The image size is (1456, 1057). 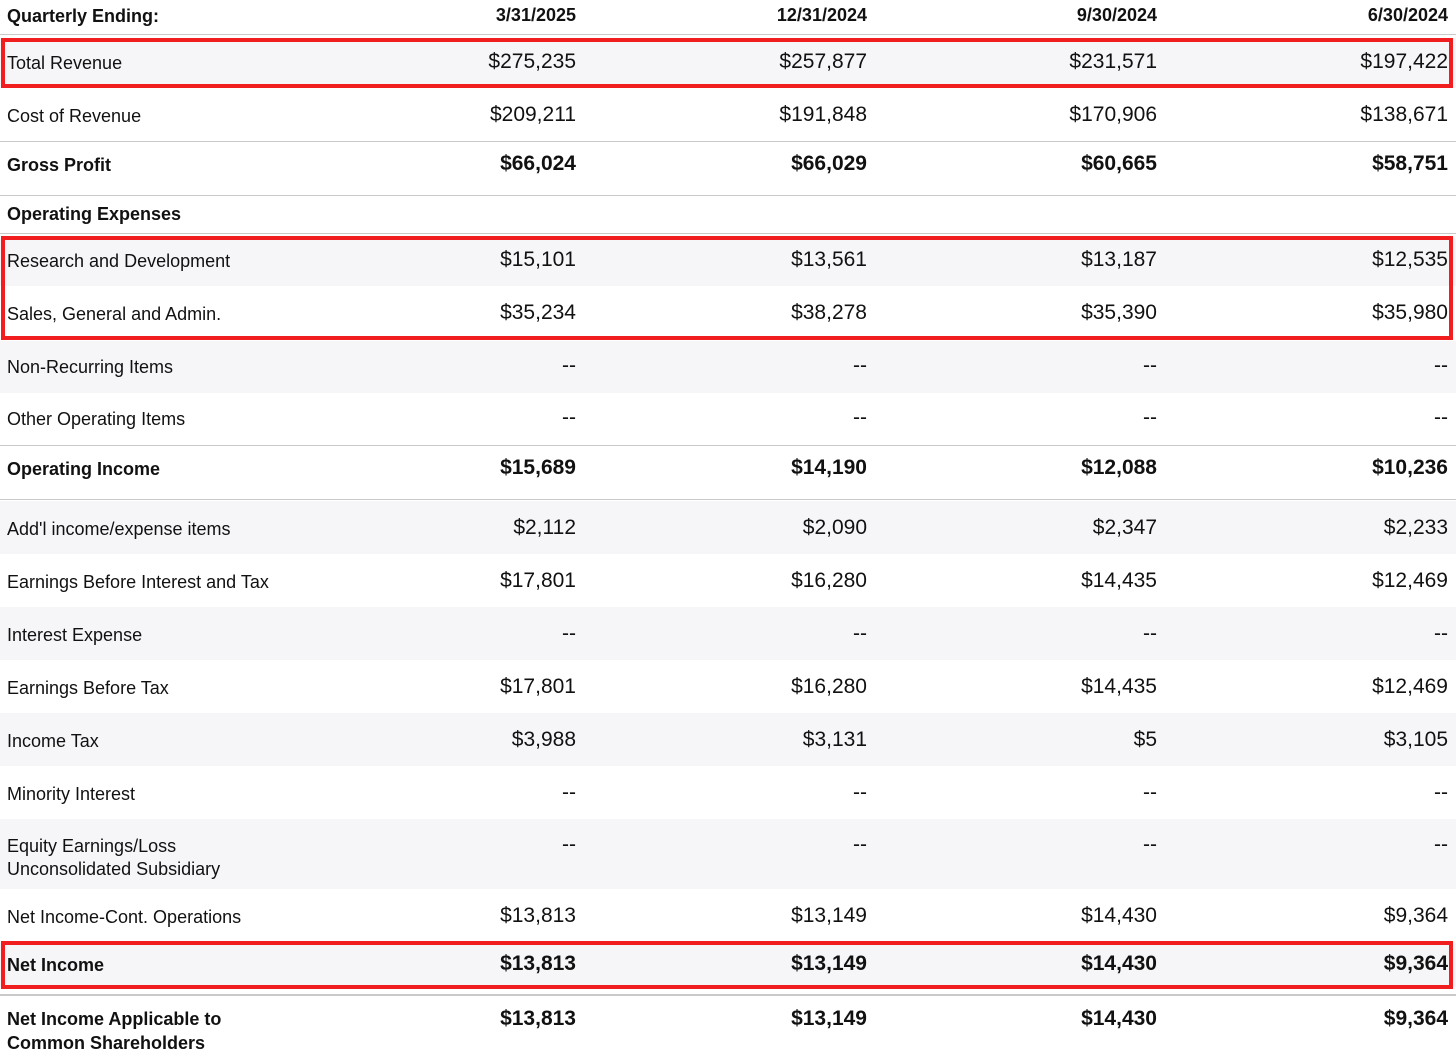 I want to click on row-value: $13,187, so click(x=1119, y=259).